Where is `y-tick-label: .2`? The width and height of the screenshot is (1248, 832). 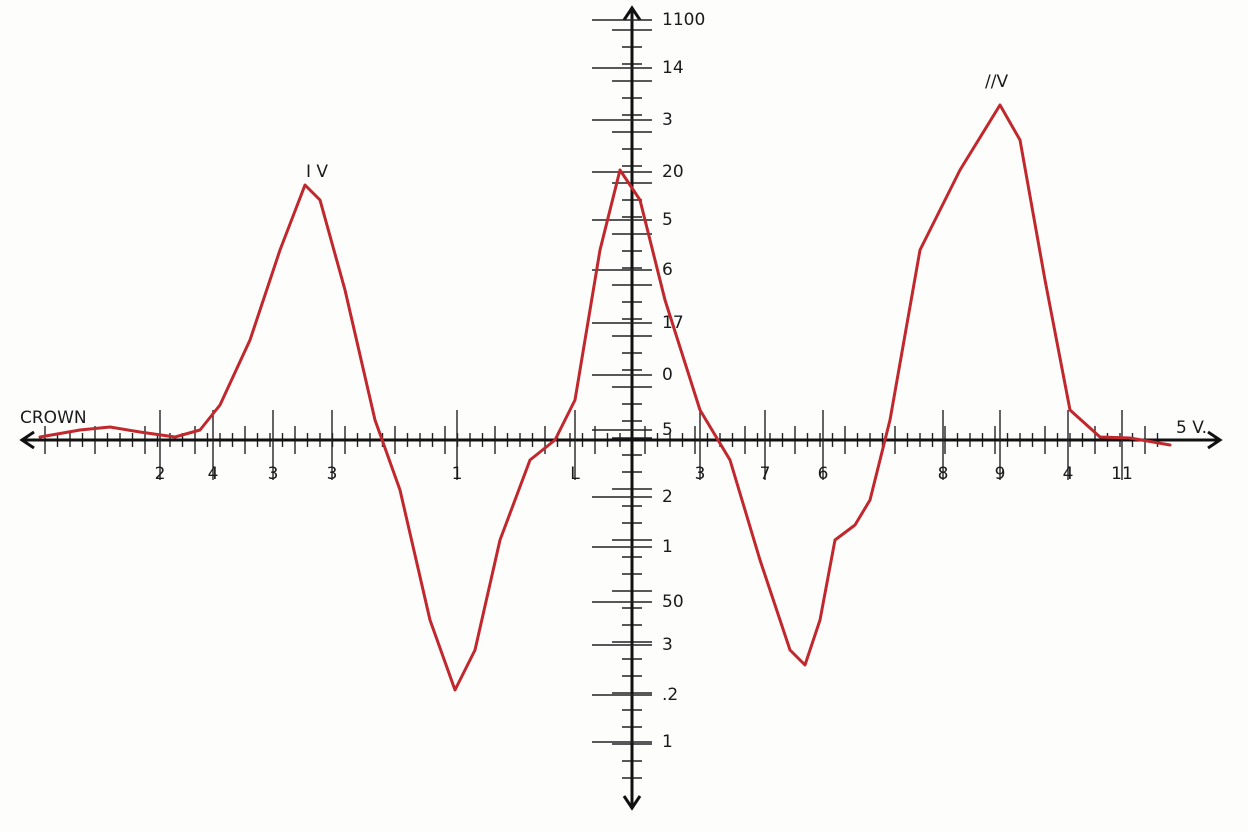 y-tick-label: .2 is located at coordinates (670, 695).